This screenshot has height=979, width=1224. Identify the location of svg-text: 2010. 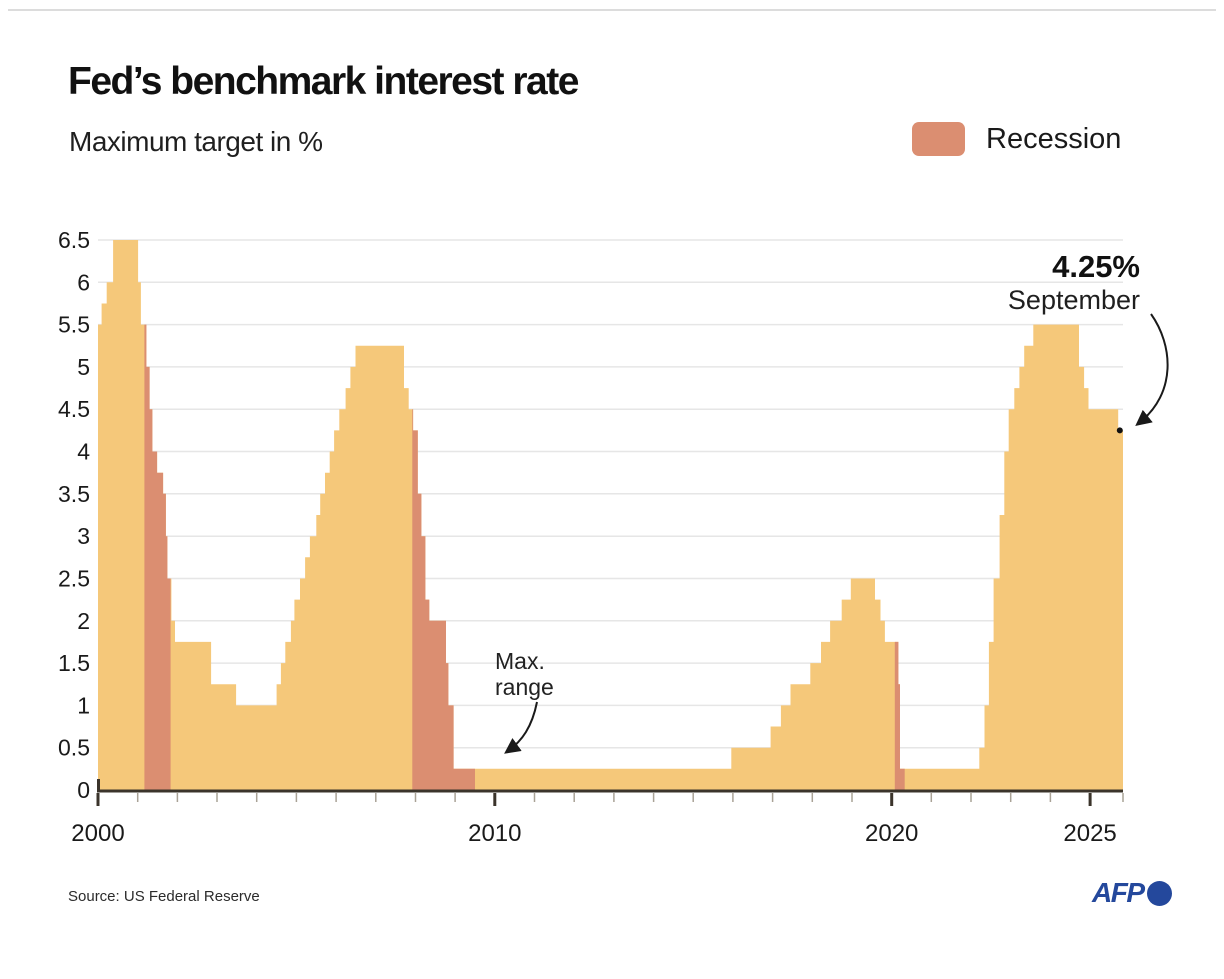
(494, 833).